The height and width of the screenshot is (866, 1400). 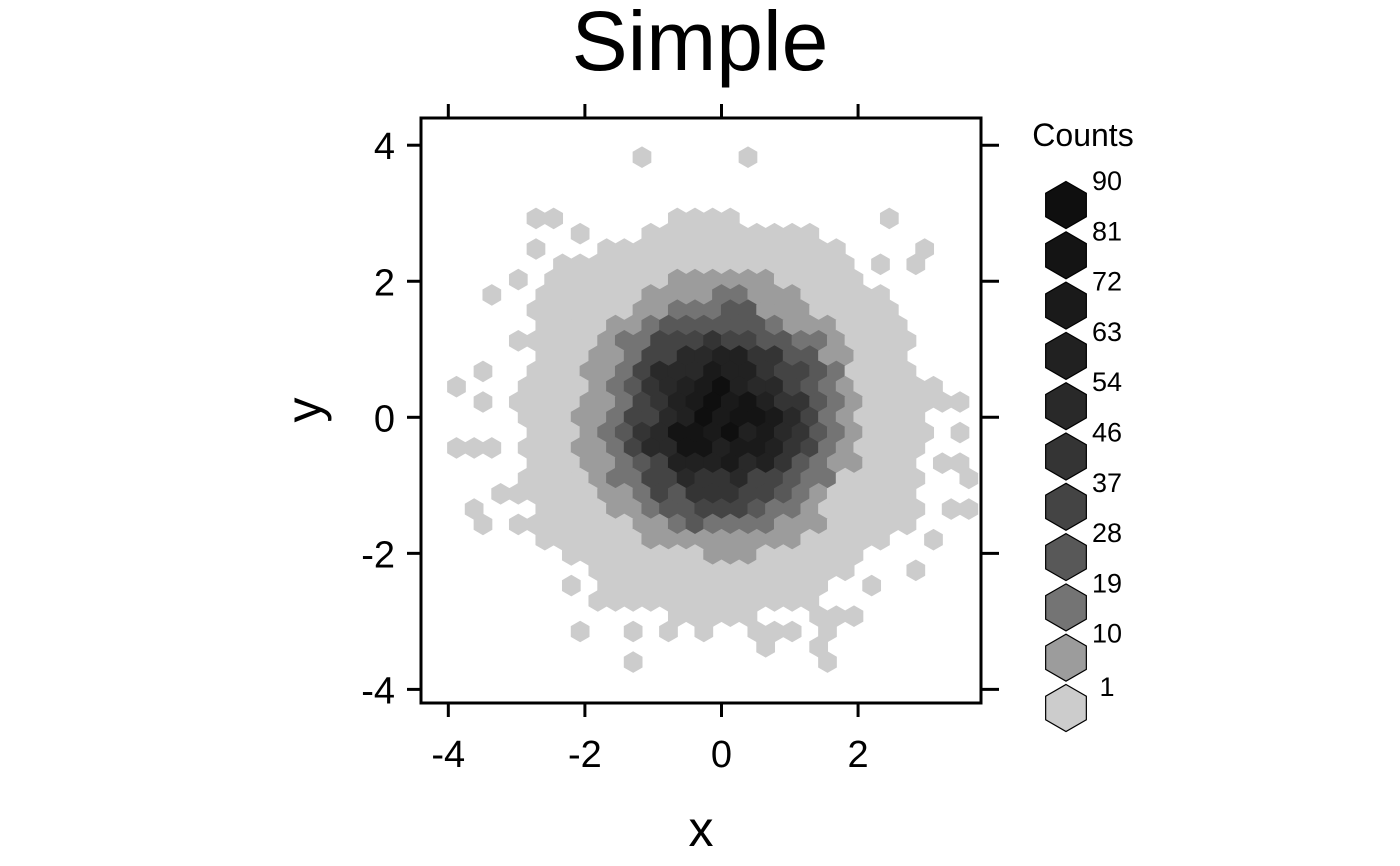 What do you see at coordinates (858, 755) in the screenshot?
I see `x-tick-label: 2` at bounding box center [858, 755].